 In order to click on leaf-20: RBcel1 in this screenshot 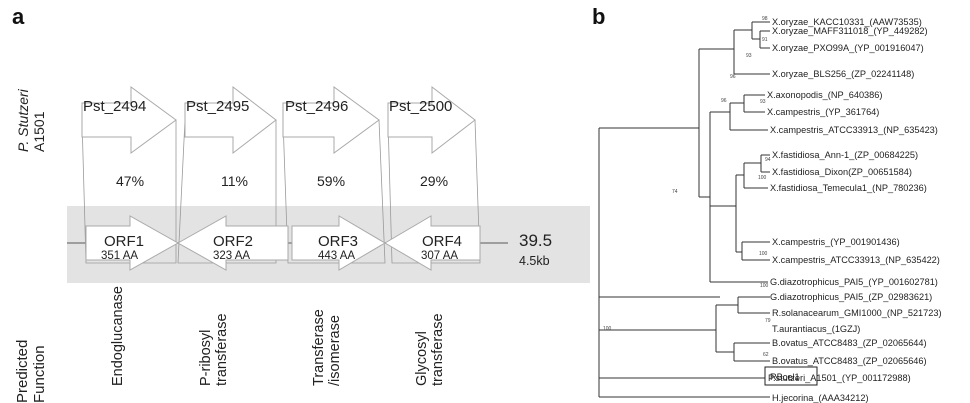, I will do `click(785, 377)`.